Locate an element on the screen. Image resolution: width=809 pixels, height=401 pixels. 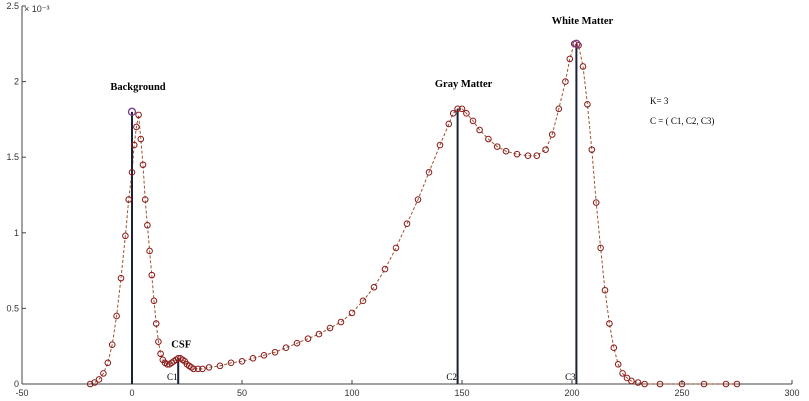
y-tick-label: 0.5 is located at coordinates (12, 308).